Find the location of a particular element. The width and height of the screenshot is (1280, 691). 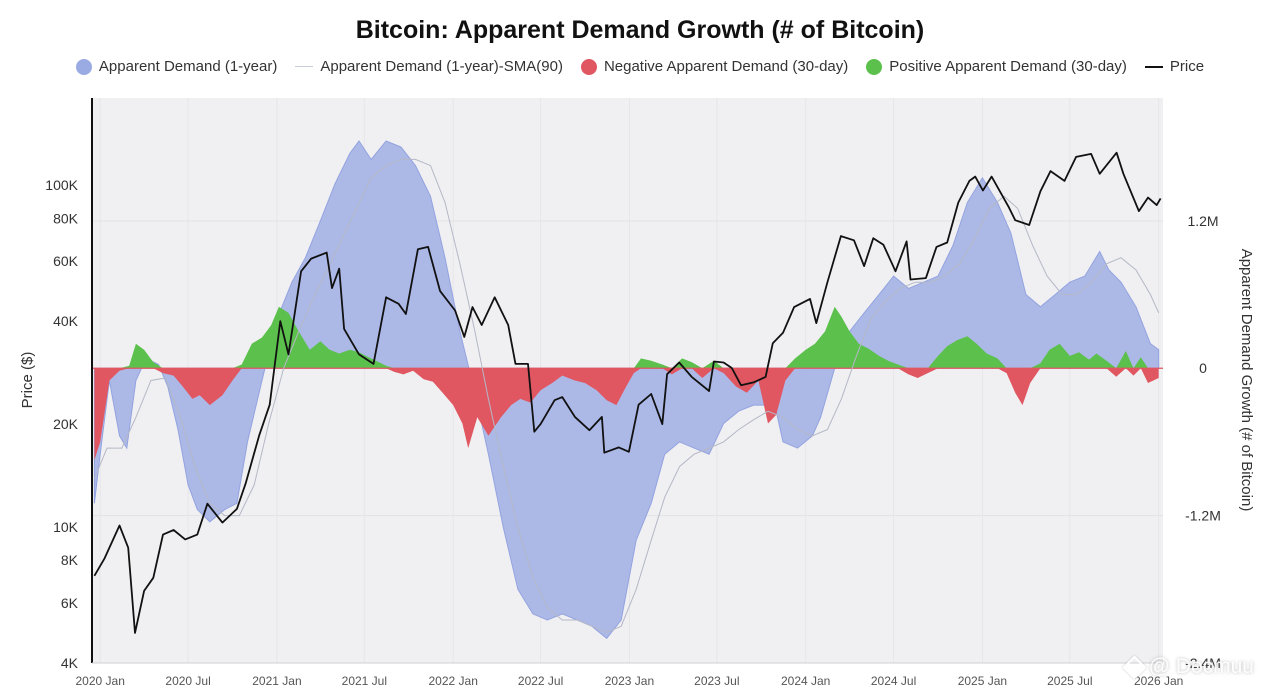

y-left-tick-label: 60K is located at coordinates (66, 261).